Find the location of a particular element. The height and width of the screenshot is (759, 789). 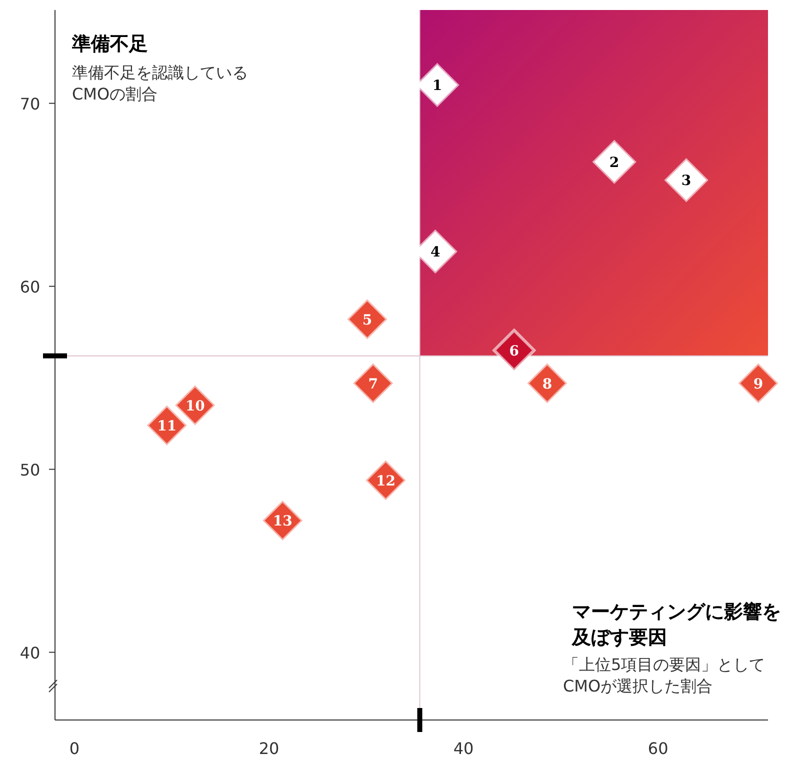

x-tick-label: 60 is located at coordinates (658, 748).